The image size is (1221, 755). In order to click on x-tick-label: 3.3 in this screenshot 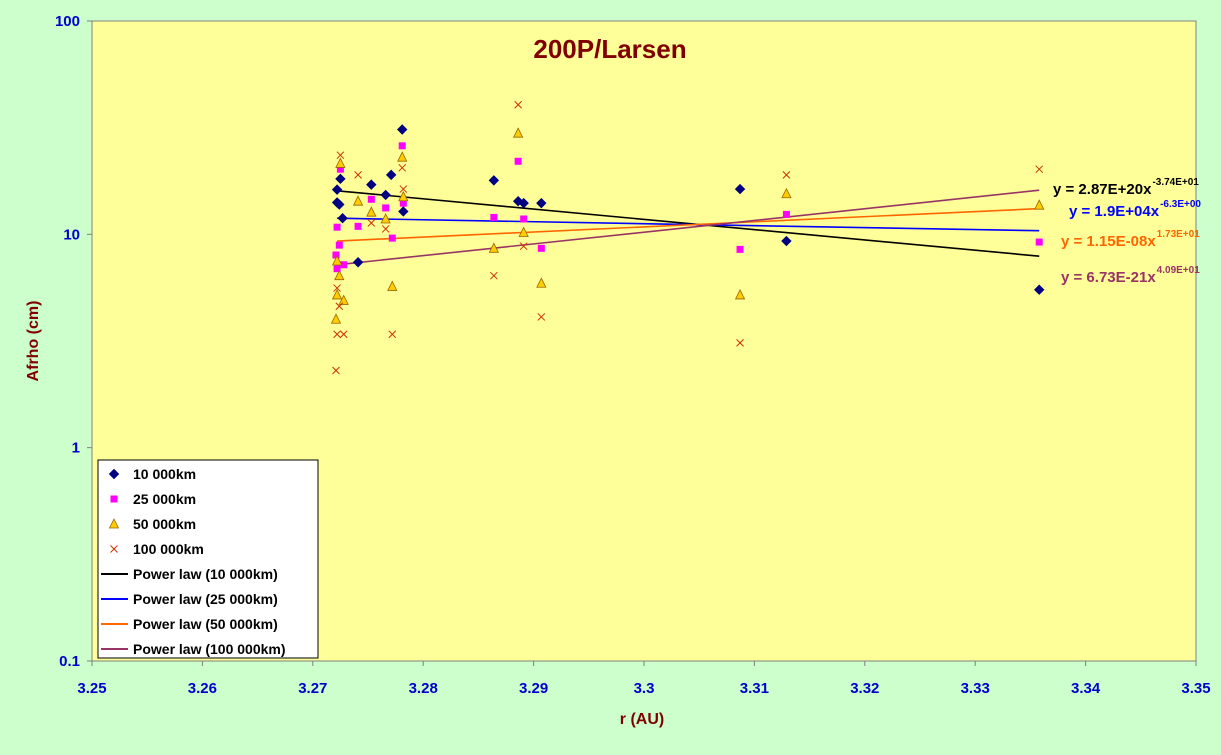, I will do `click(644, 688)`.